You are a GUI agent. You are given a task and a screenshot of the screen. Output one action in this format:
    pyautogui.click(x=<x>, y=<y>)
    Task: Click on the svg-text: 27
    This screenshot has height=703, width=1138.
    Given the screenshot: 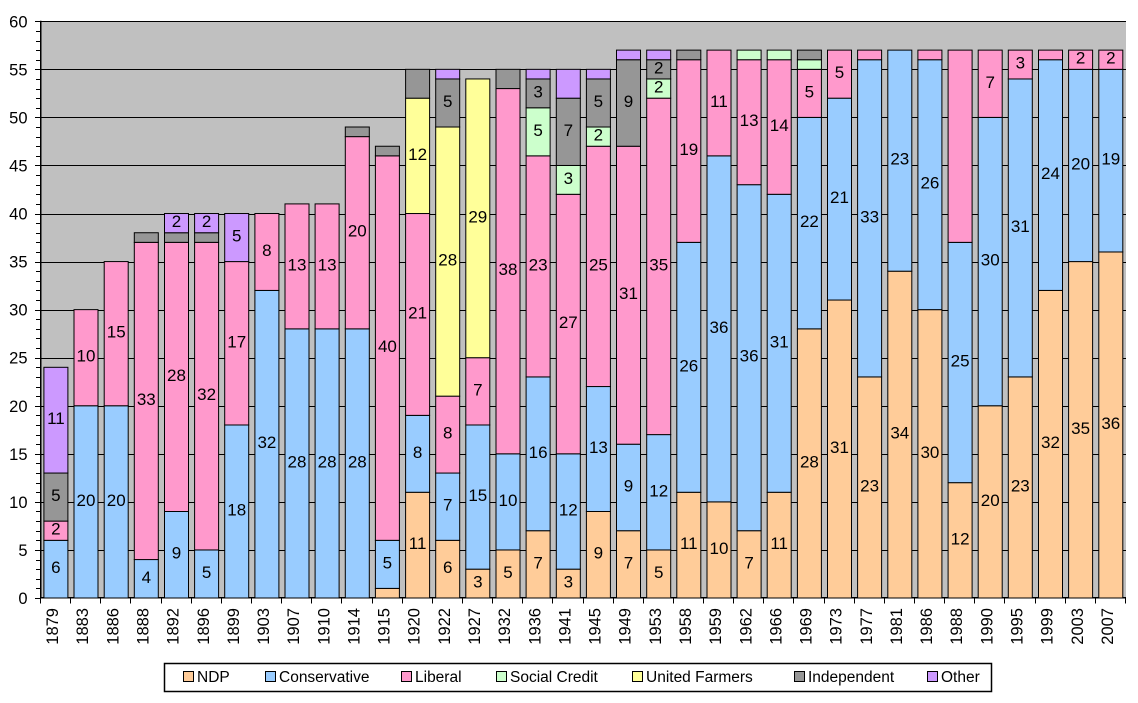 What is the action you would take?
    pyautogui.click(x=568, y=322)
    